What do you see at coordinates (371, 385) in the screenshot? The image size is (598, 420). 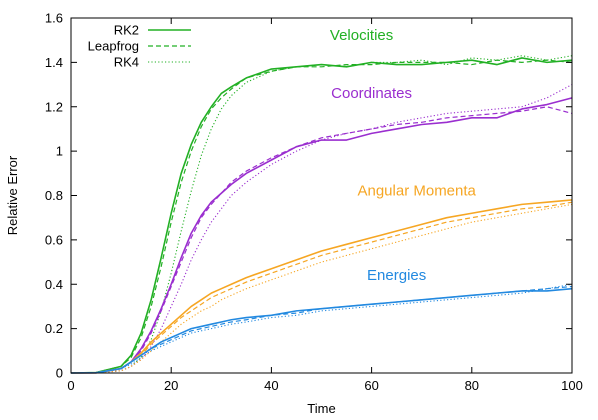 I see `x-tick-label: 60` at bounding box center [371, 385].